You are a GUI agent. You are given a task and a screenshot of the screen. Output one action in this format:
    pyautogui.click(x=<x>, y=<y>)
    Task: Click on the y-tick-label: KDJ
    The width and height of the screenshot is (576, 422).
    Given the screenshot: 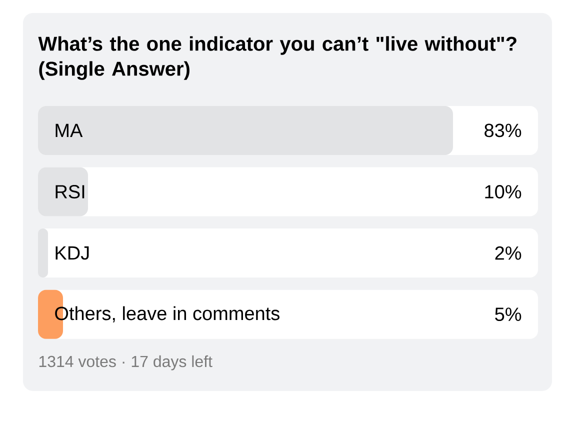 What is the action you would take?
    pyautogui.click(x=72, y=253)
    